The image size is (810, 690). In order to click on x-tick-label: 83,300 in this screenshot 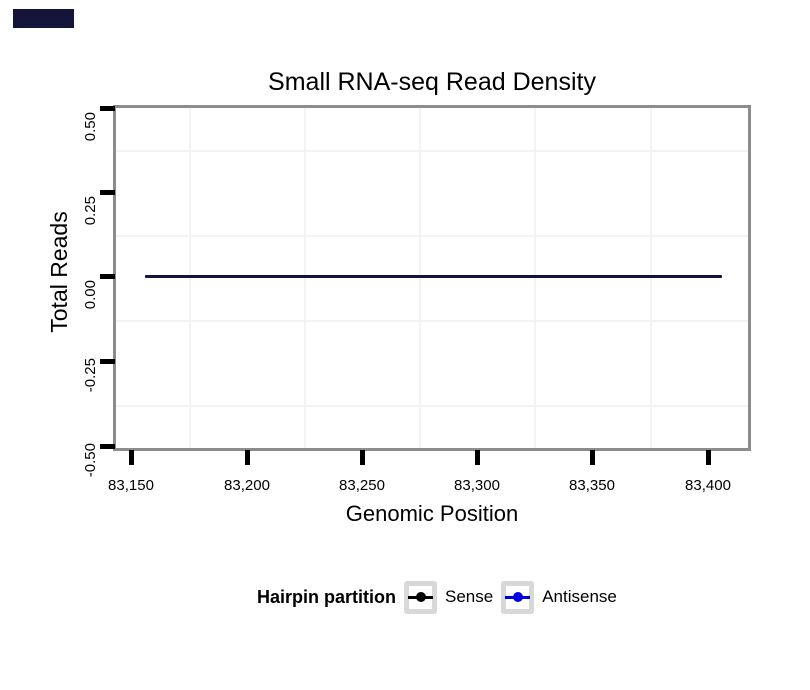, I will do `click(477, 485)`.